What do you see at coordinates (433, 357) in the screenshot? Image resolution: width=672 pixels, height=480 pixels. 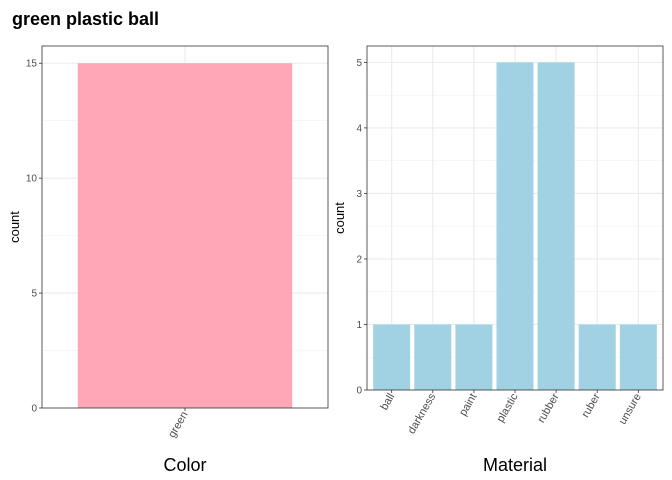 I see `bar-darkness` at bounding box center [433, 357].